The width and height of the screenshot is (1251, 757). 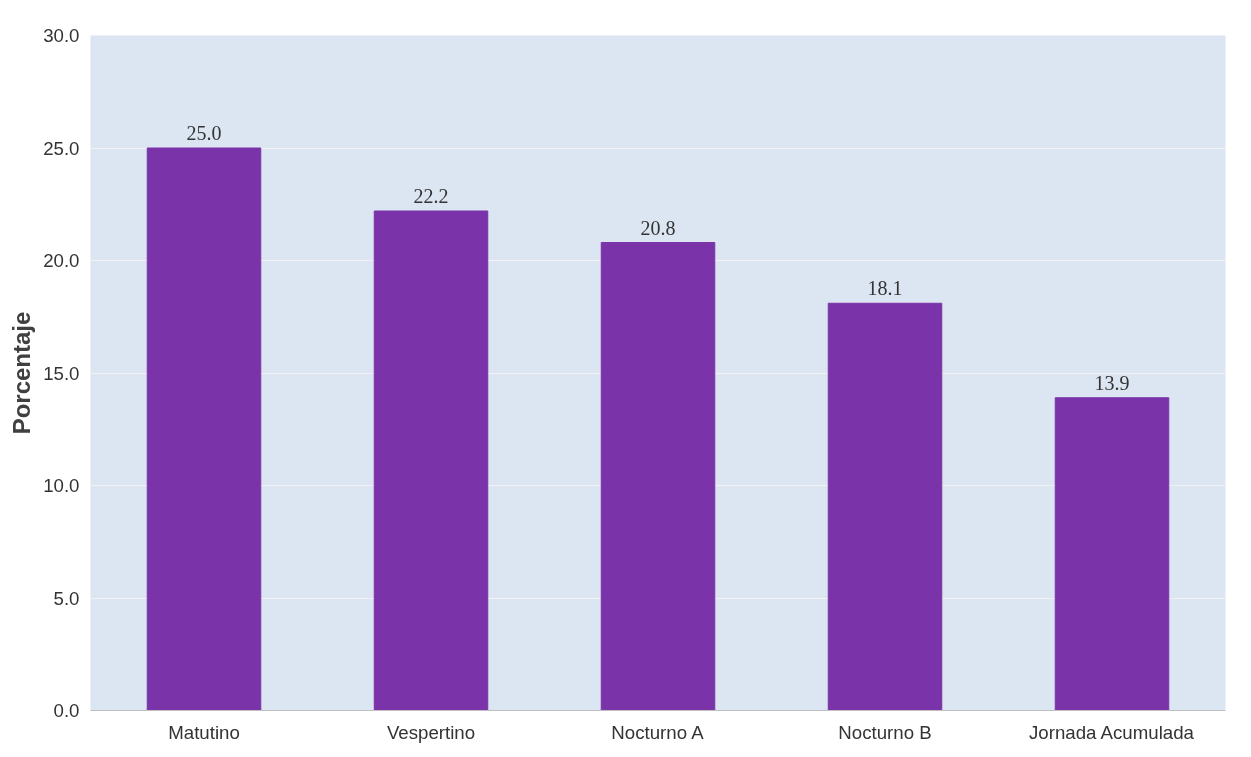 I want to click on y-tick-label: 10.0, so click(x=61, y=485).